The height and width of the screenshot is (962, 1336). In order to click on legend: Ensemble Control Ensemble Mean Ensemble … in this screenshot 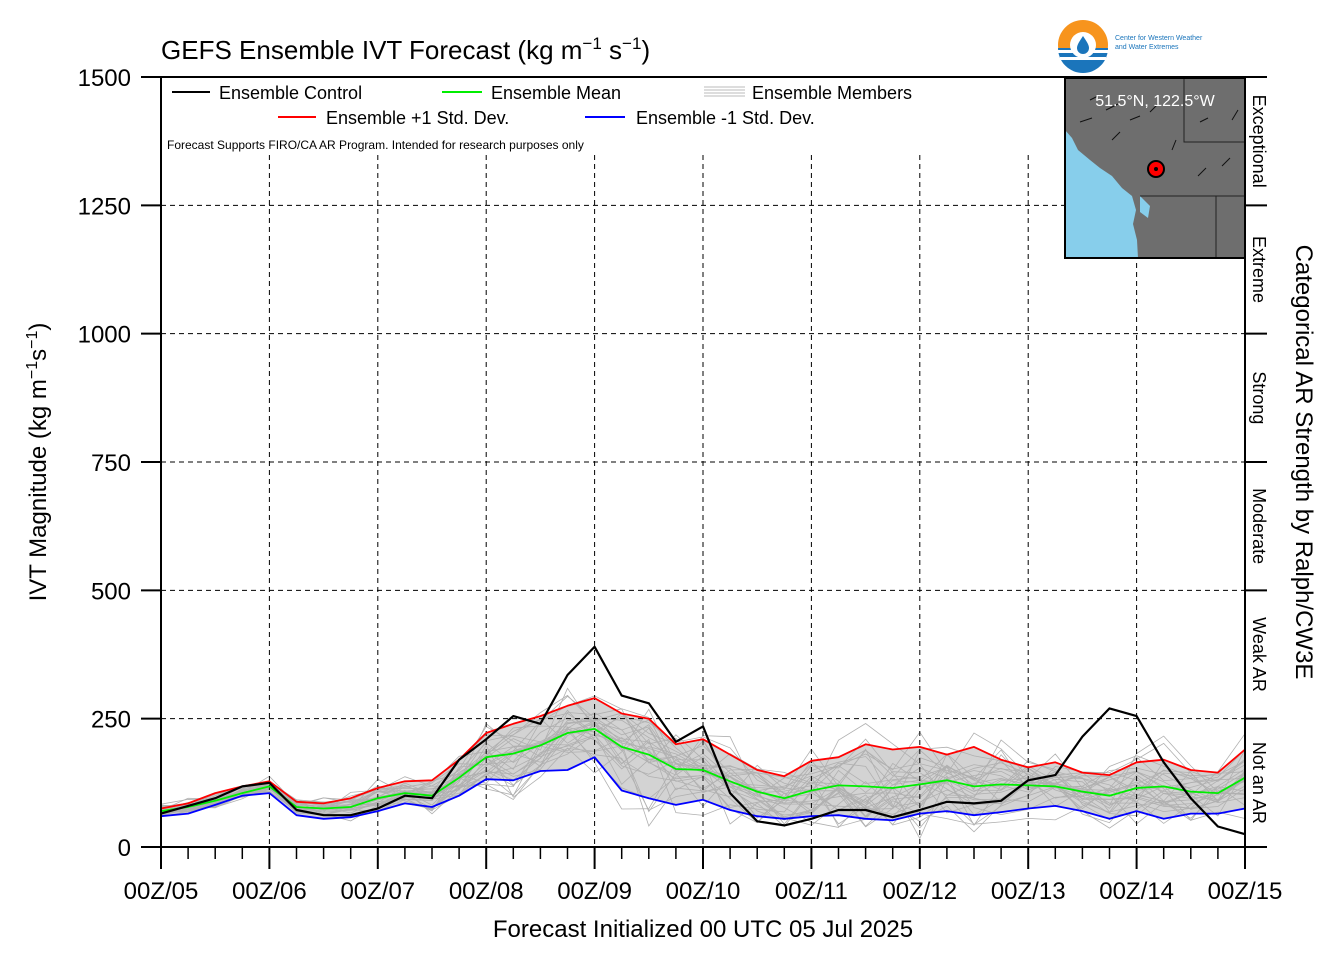, I will do `click(539, 117)`.